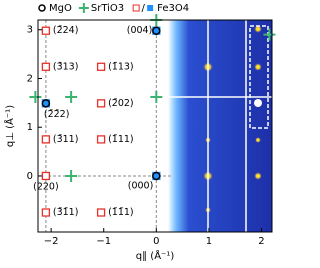 This screenshot has width=320, height=268. Describe the element at coordinates (66, 66) in the screenshot. I see `point-label: (3̄13)` at that location.